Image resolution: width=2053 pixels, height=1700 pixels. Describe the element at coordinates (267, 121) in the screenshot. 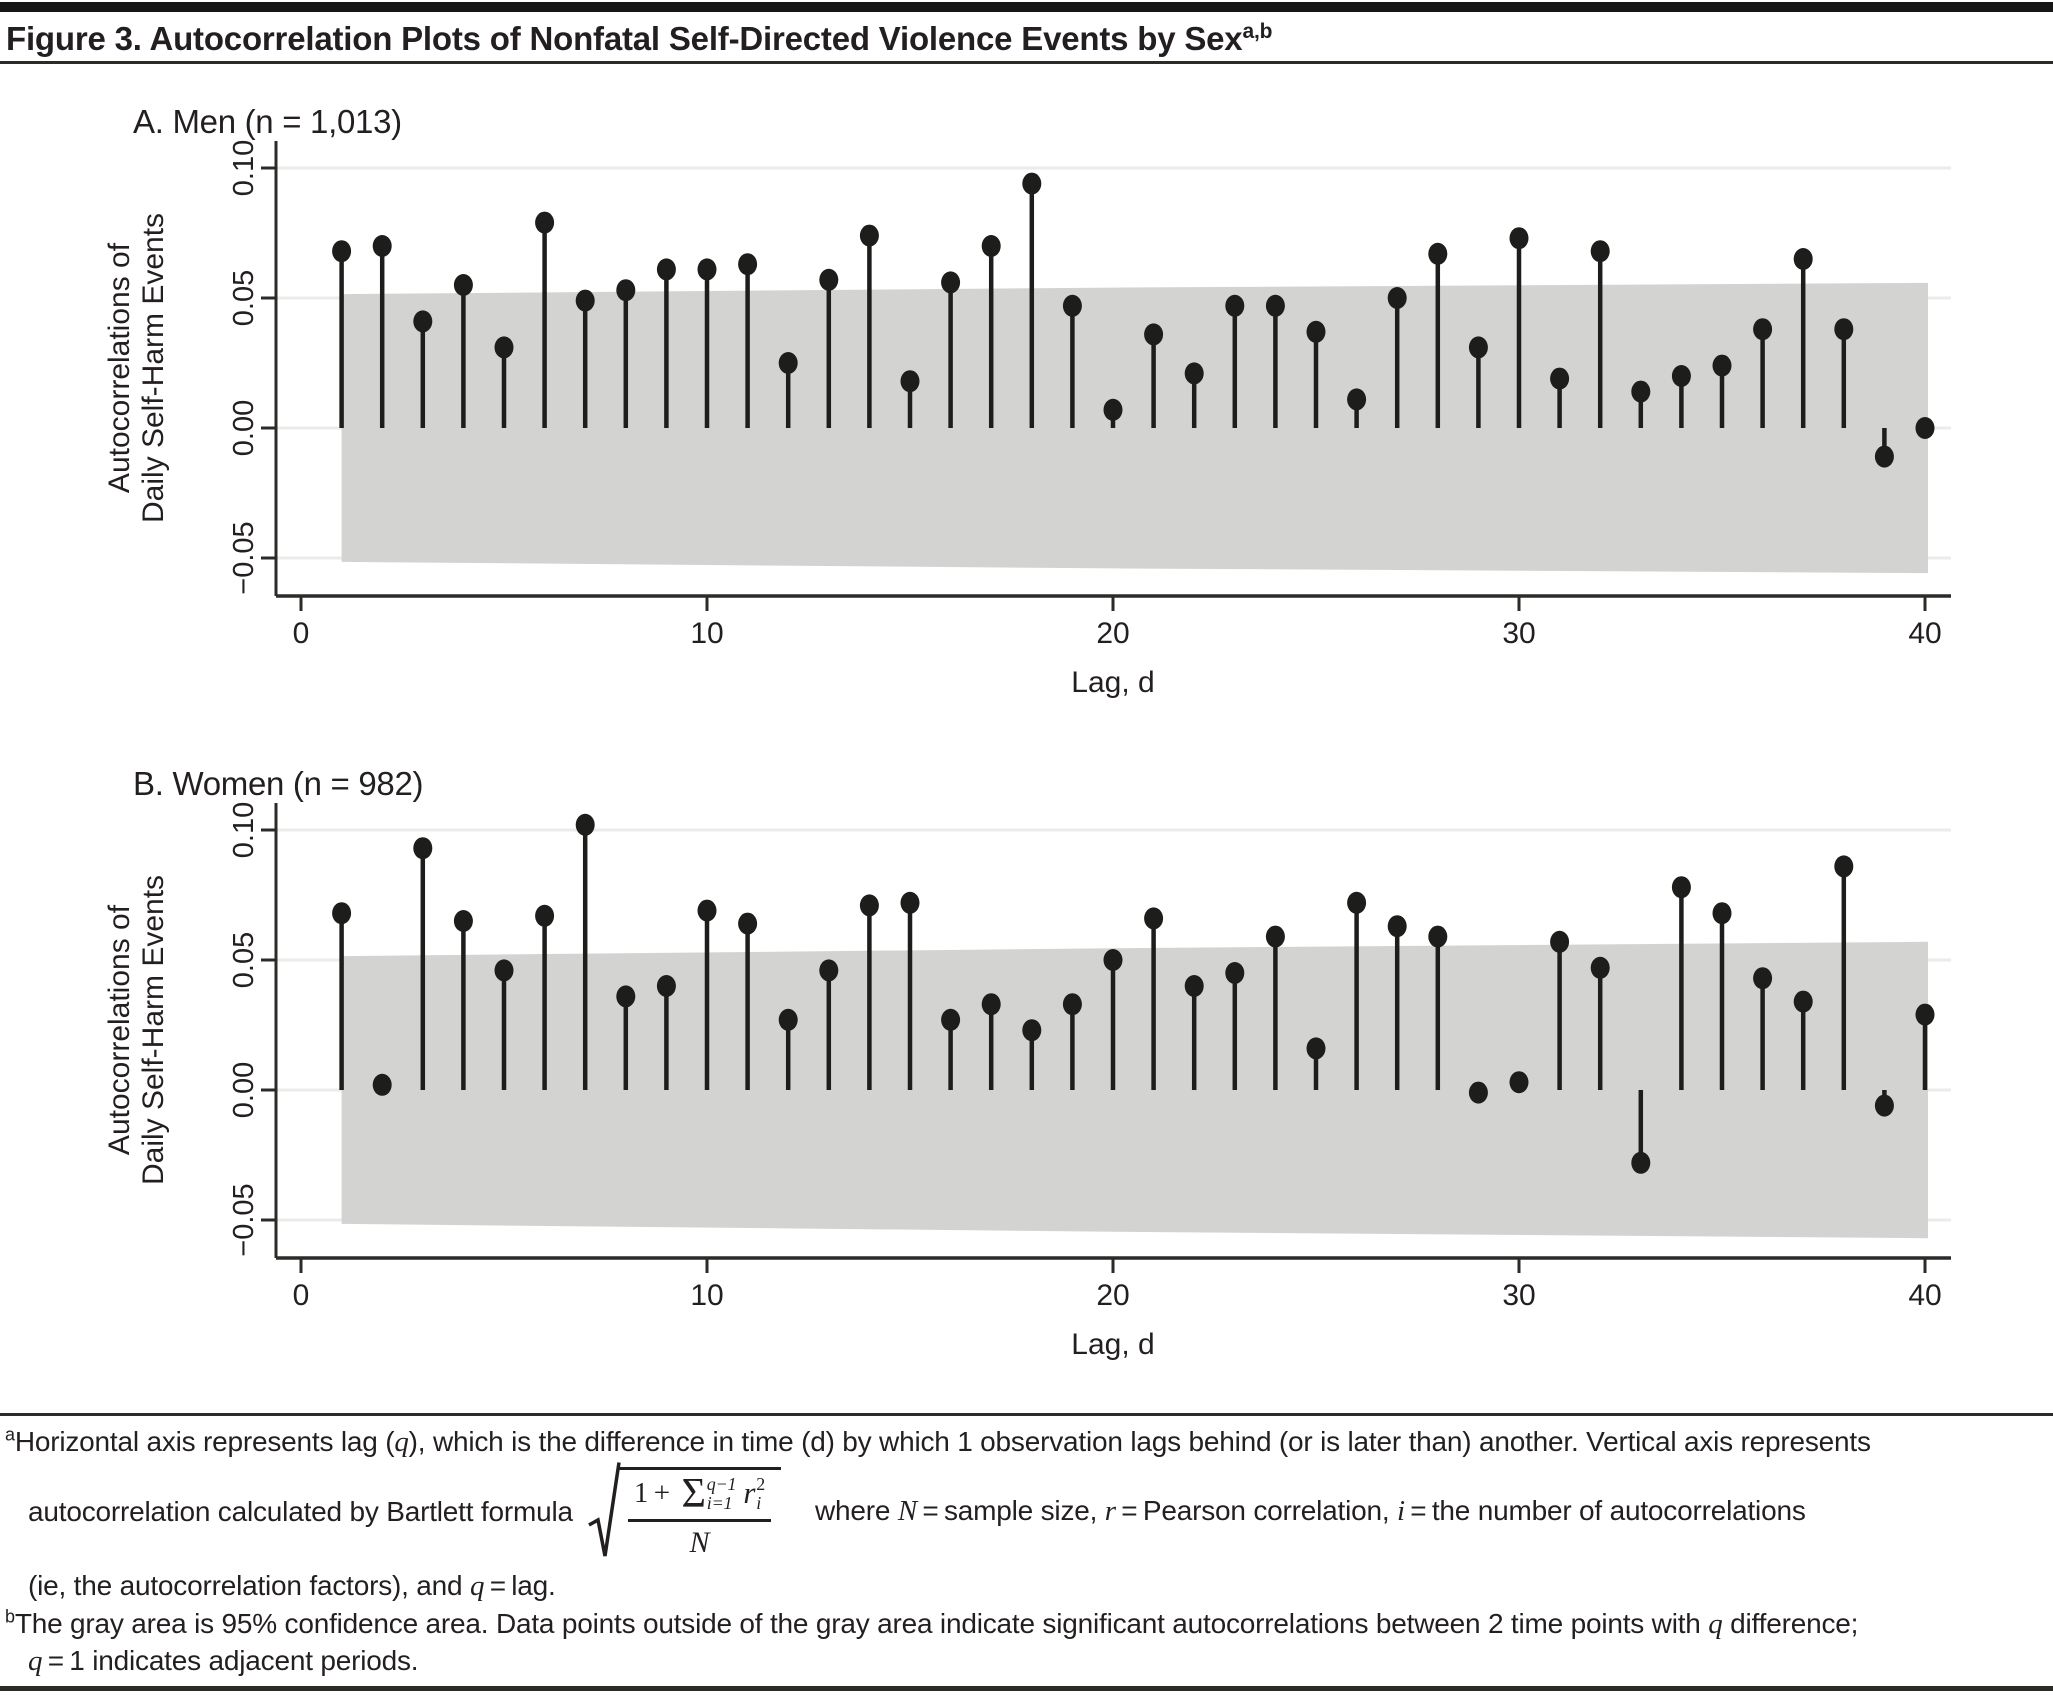

I see `panel-title: A. Men (n = 1,013)` at that location.